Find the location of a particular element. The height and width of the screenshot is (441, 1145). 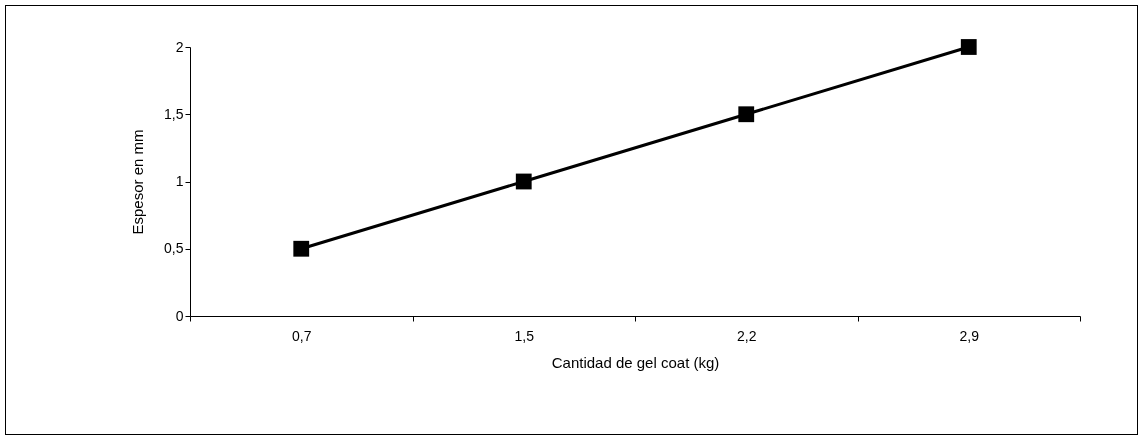

y-tick-label: 2 is located at coordinates (179, 46).